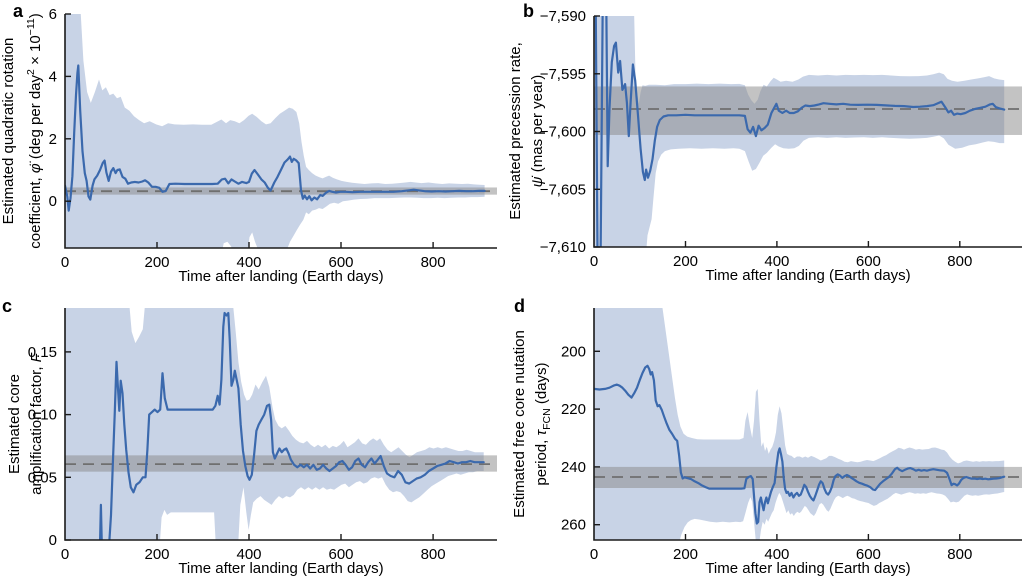 This screenshot has height=585, width=1024. What do you see at coordinates (573, 525) in the screenshot?
I see `y-tick-label: 260` at bounding box center [573, 525].